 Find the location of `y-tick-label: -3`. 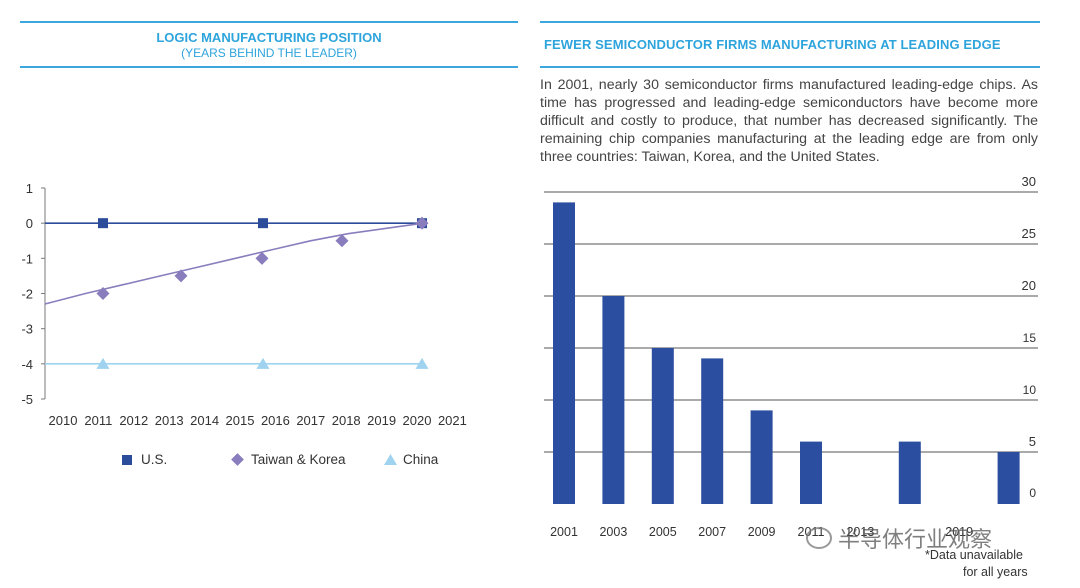

y-tick-label: -3 is located at coordinates (27, 329).